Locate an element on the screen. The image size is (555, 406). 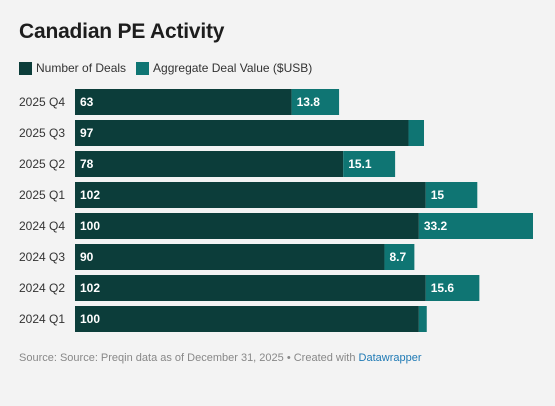
legend-swatch-value is located at coordinates (143, 68).